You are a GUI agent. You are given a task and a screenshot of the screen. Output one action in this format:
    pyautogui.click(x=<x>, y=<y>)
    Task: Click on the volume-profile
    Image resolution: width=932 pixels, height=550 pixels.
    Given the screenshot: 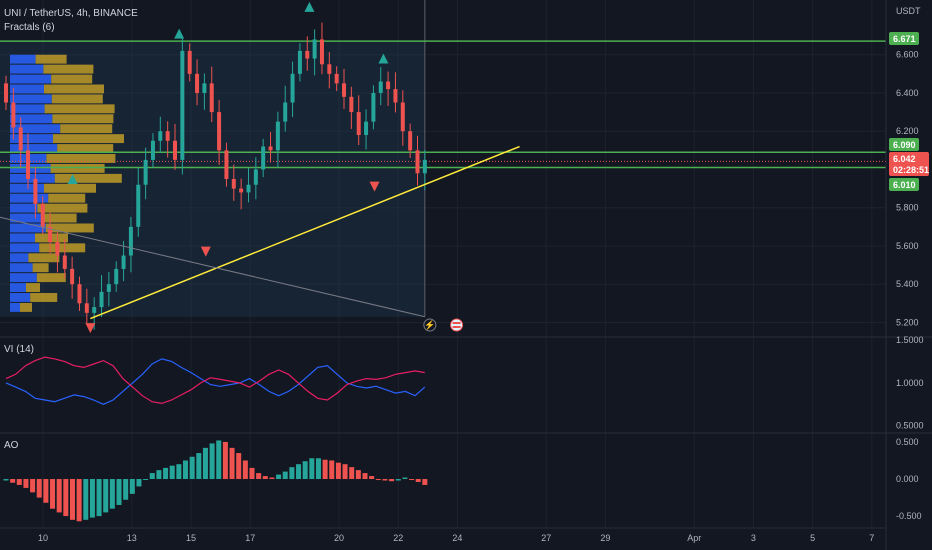 What is the action you would take?
    pyautogui.click(x=67, y=183)
    